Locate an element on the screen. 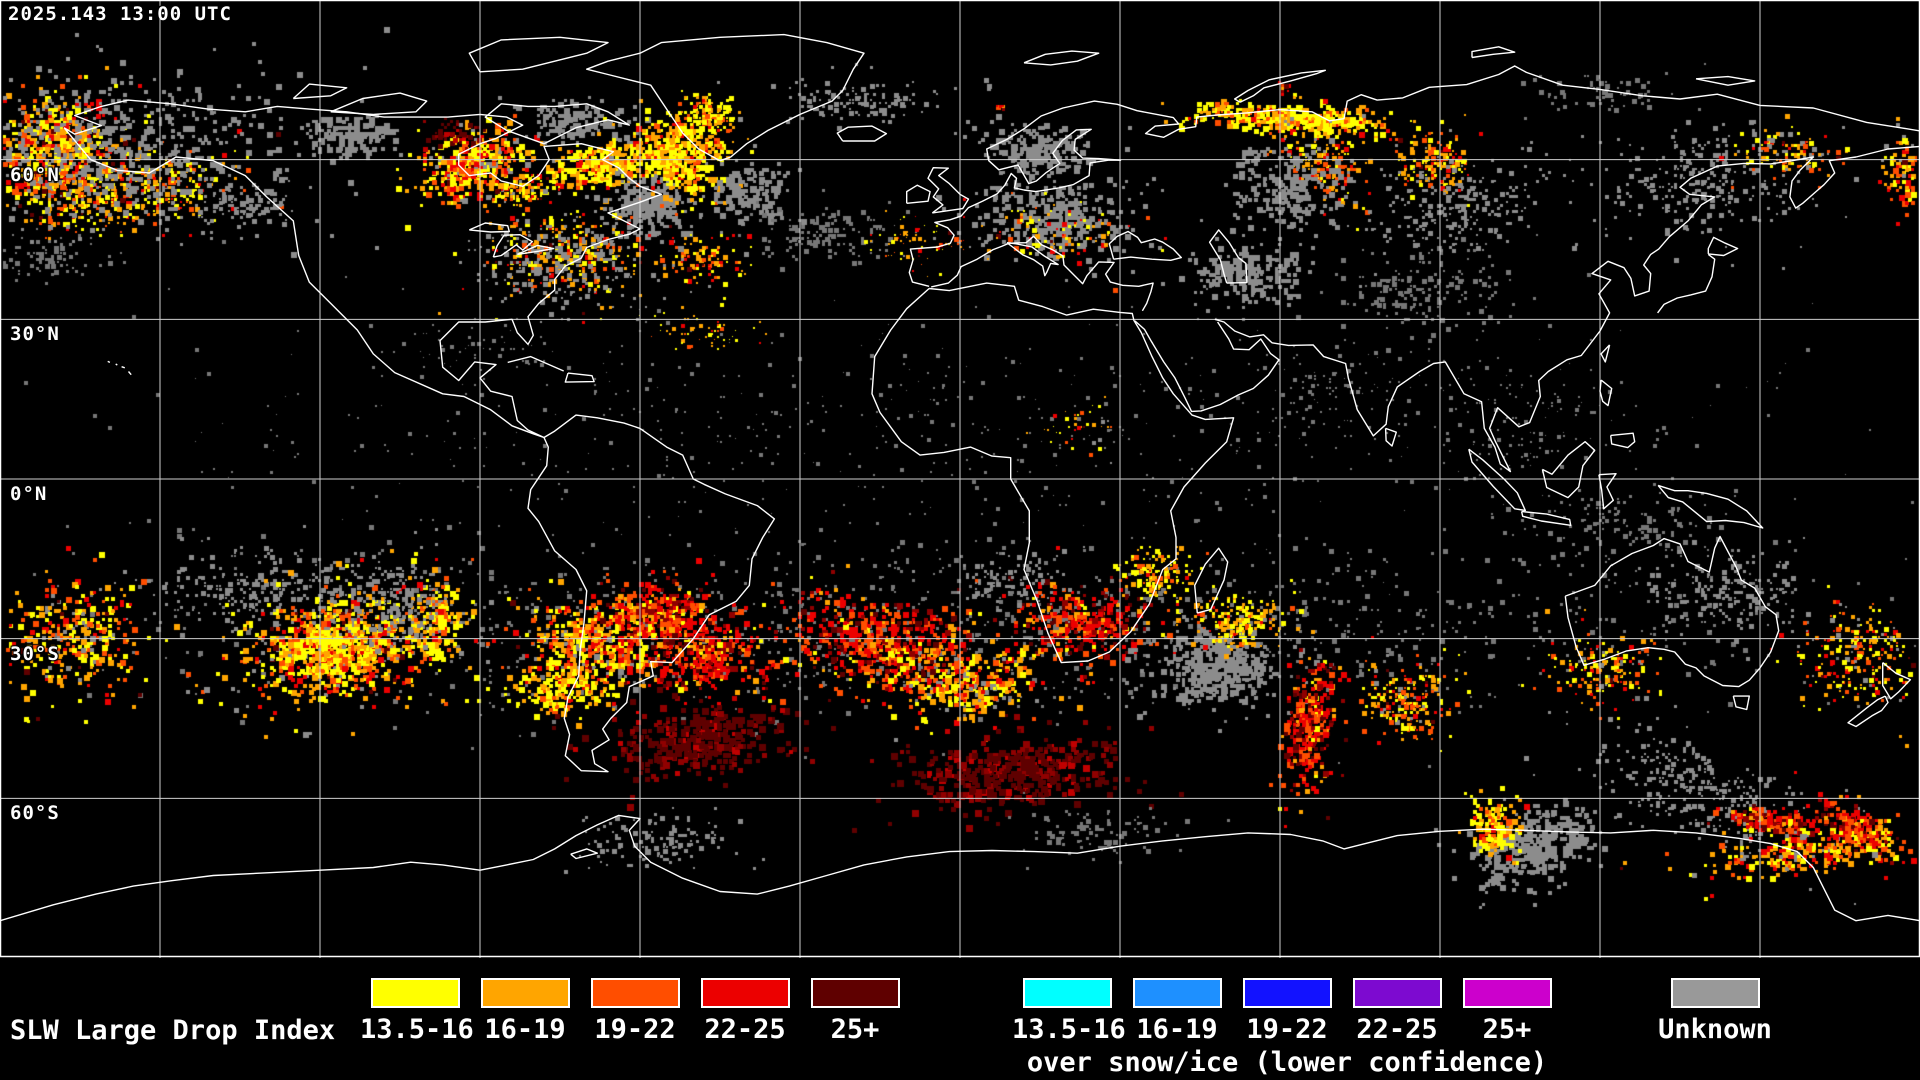 This screenshot has height=1080, width=1920. legend-swatch-row-snowice is located at coordinates (1287, 993).